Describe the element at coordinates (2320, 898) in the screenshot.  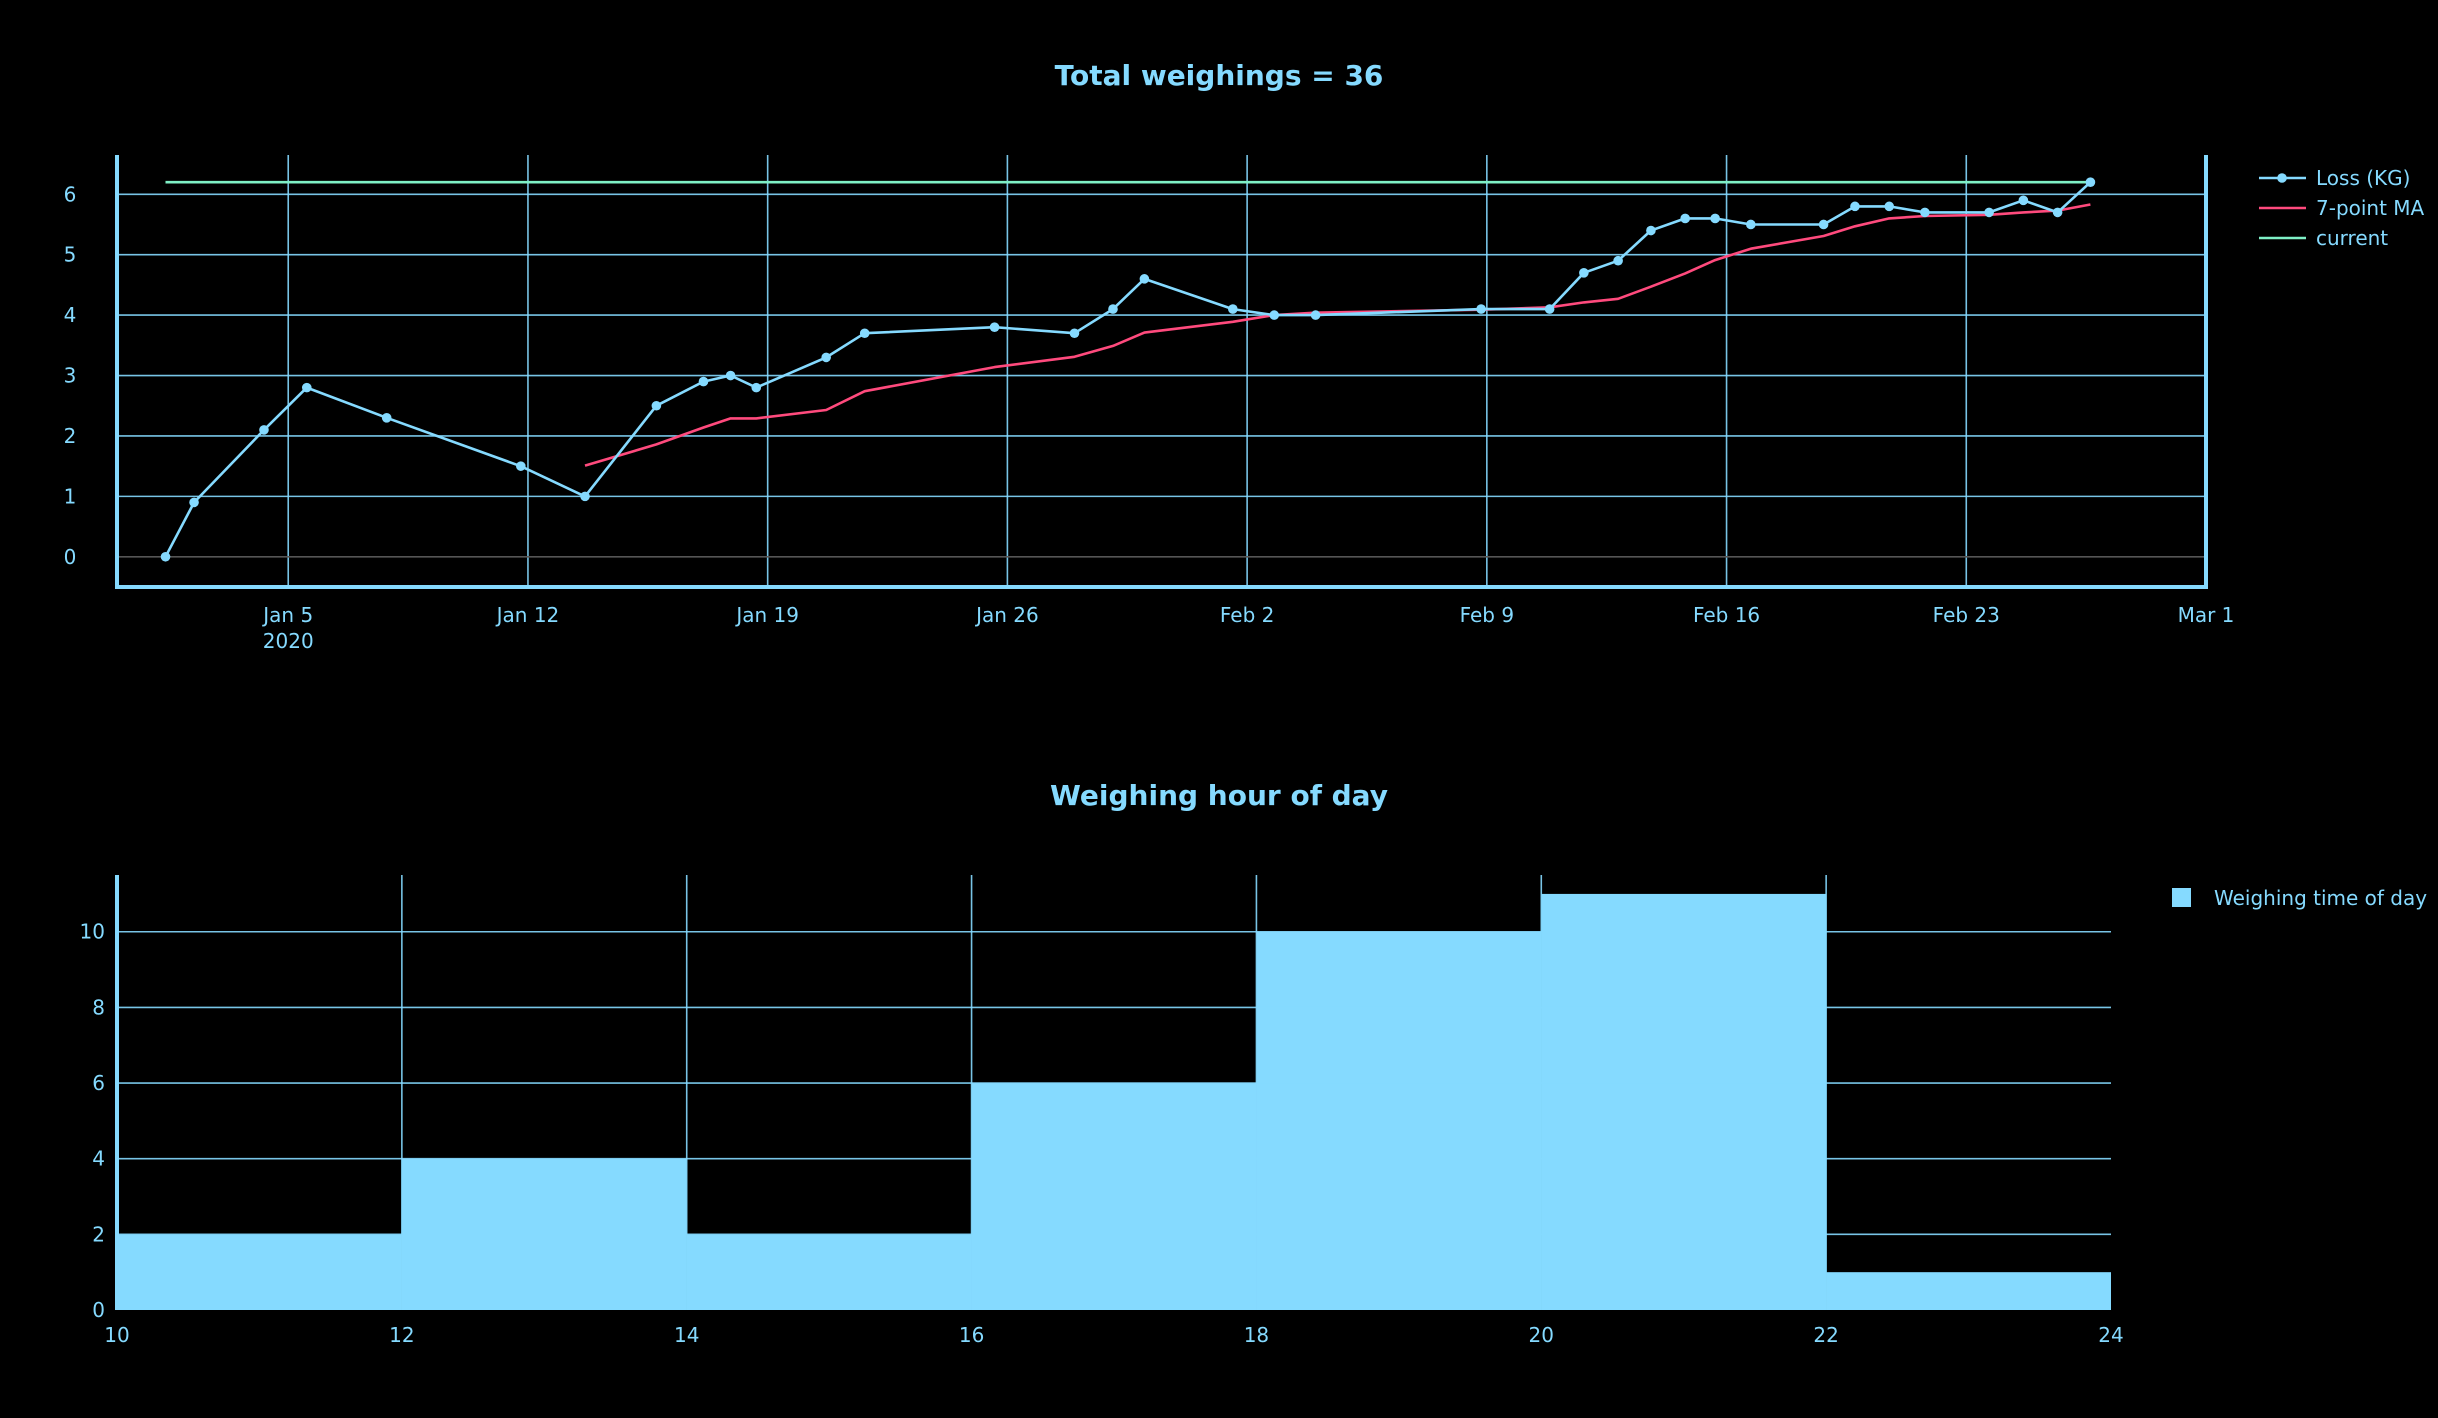
I see `legend-label: Weighing time of day` at that location.